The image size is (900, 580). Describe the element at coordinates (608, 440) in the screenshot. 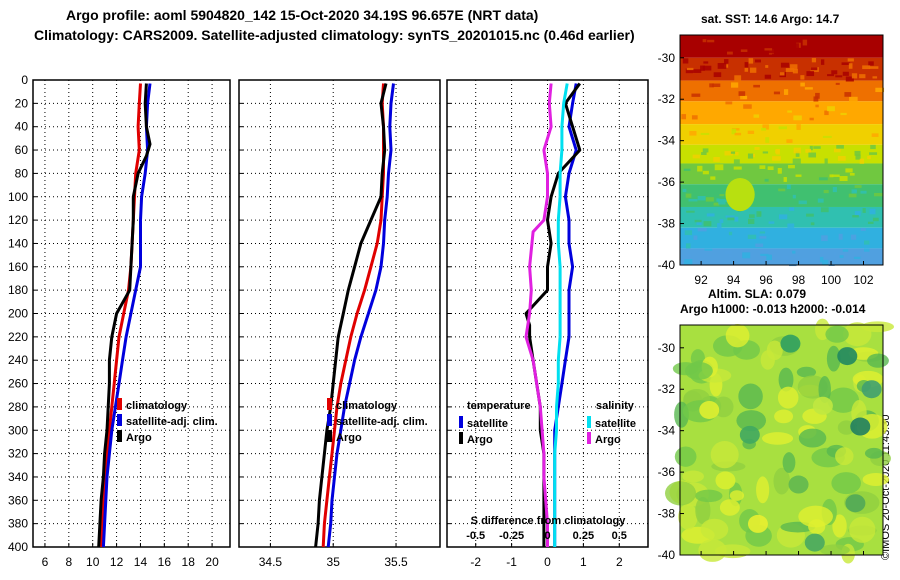

I see `legend-label: Argo` at that location.